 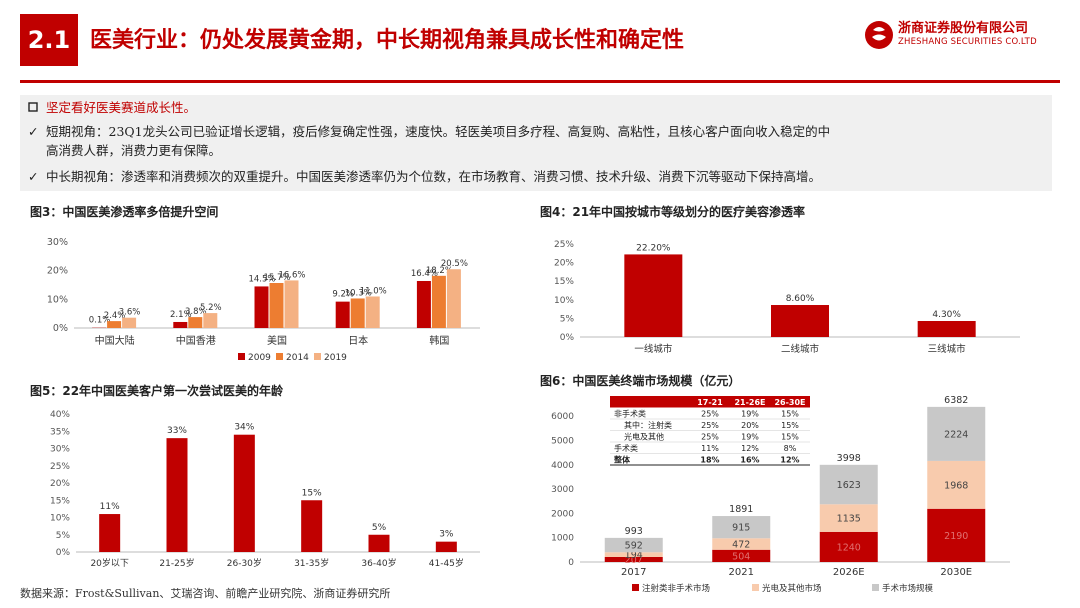 What do you see at coordinates (741, 509) in the screenshot?
I see `fig6-total-label: 1891` at bounding box center [741, 509].